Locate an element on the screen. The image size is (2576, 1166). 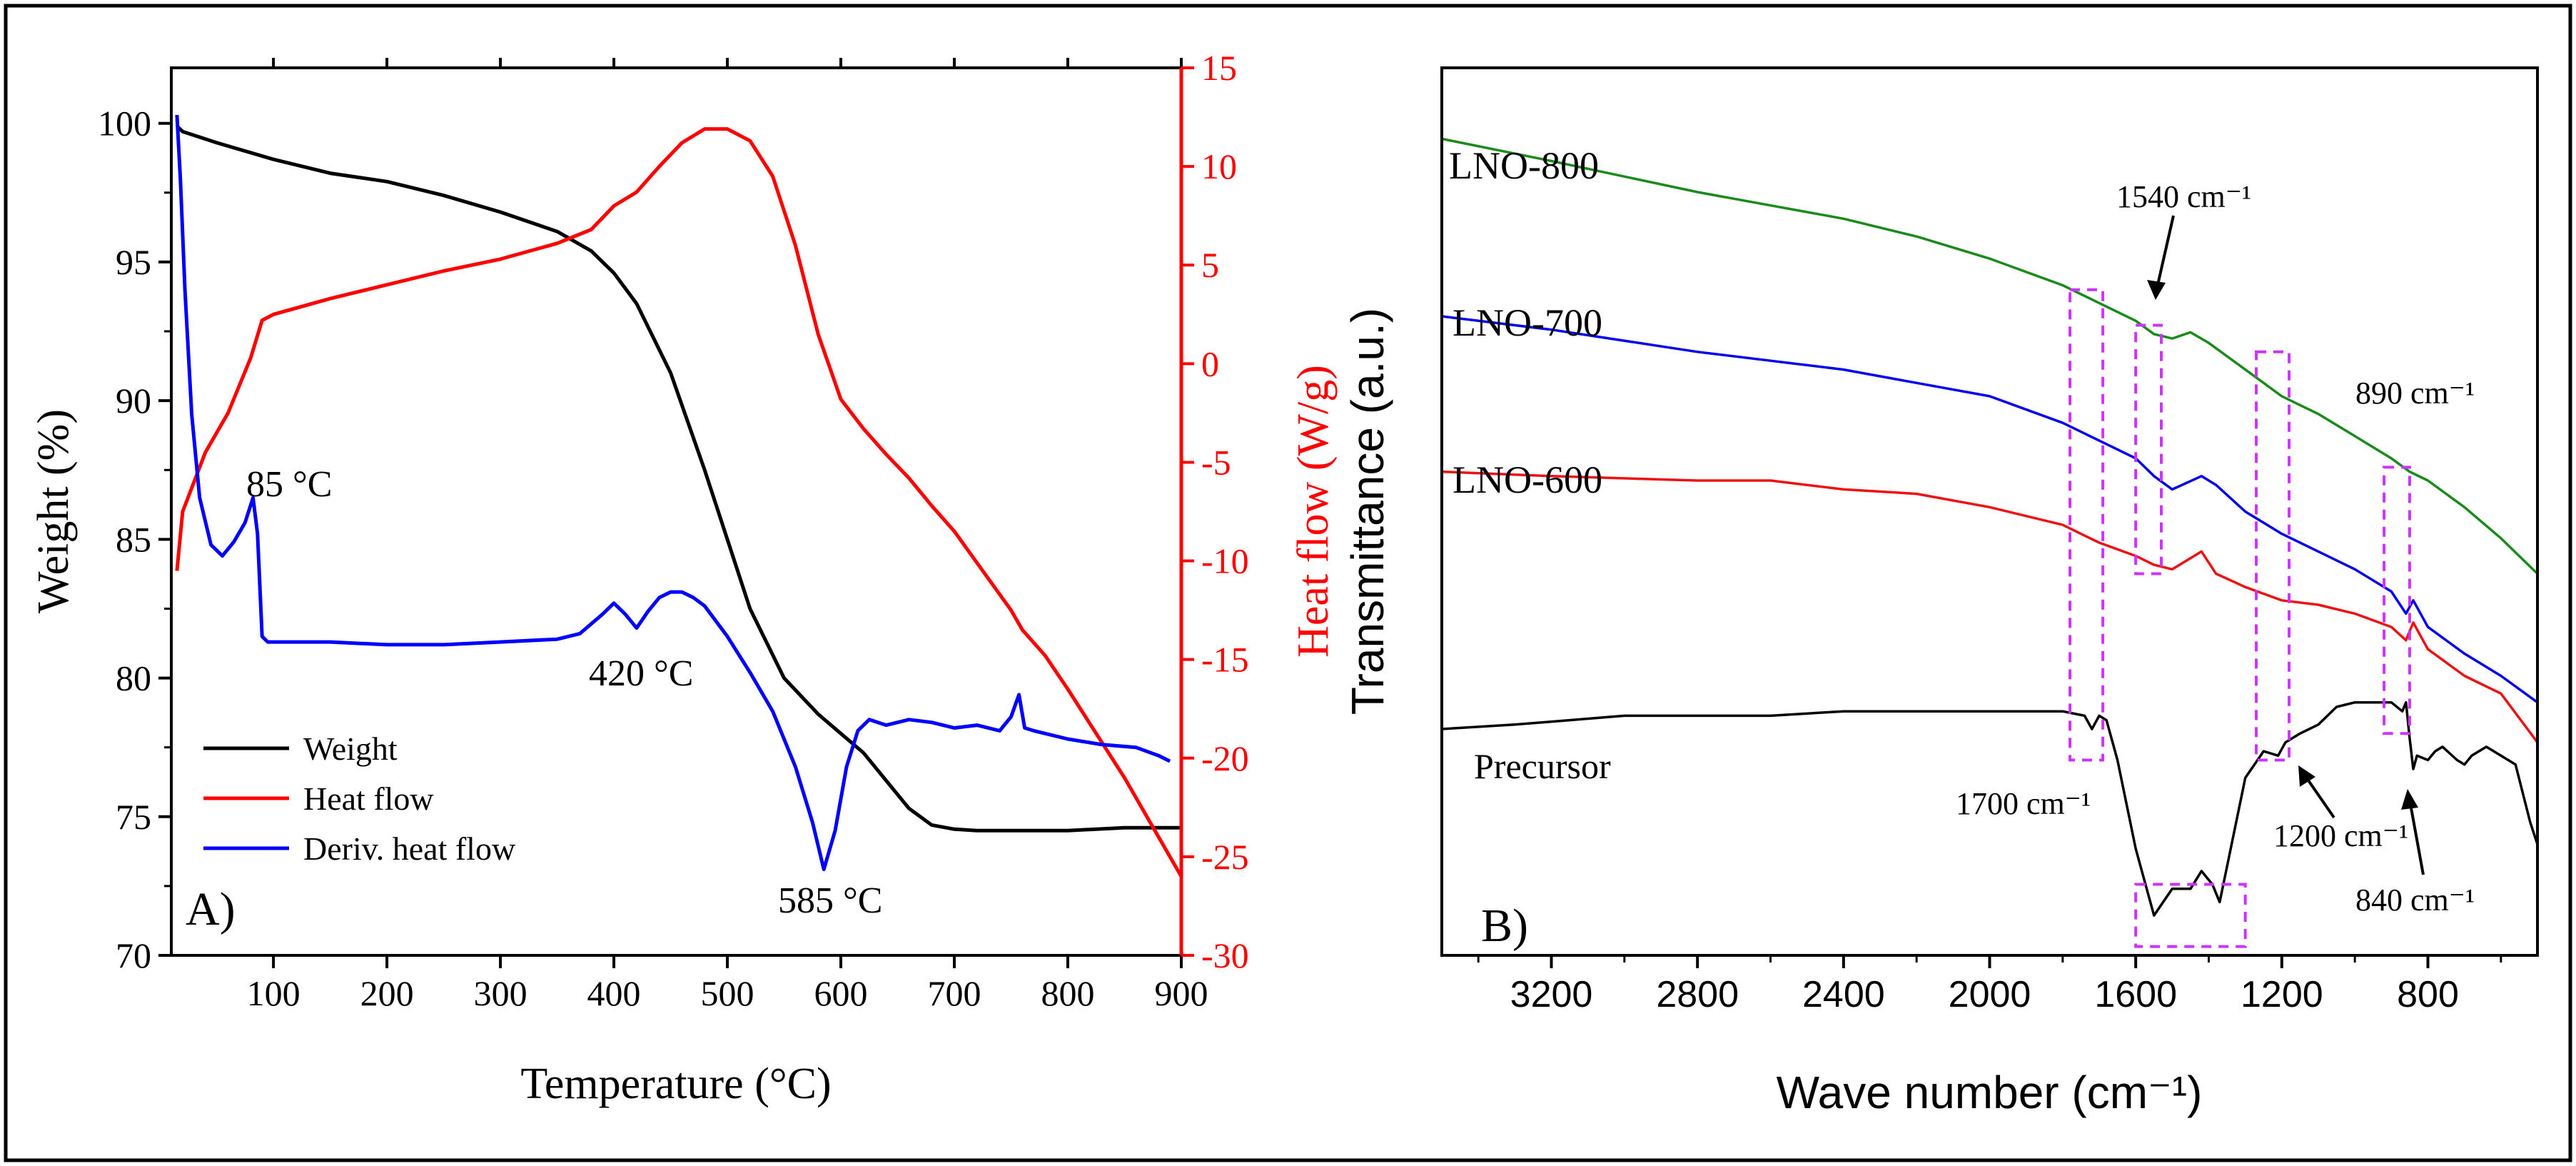
y-tick-label-90: 90 is located at coordinates (133, 401).